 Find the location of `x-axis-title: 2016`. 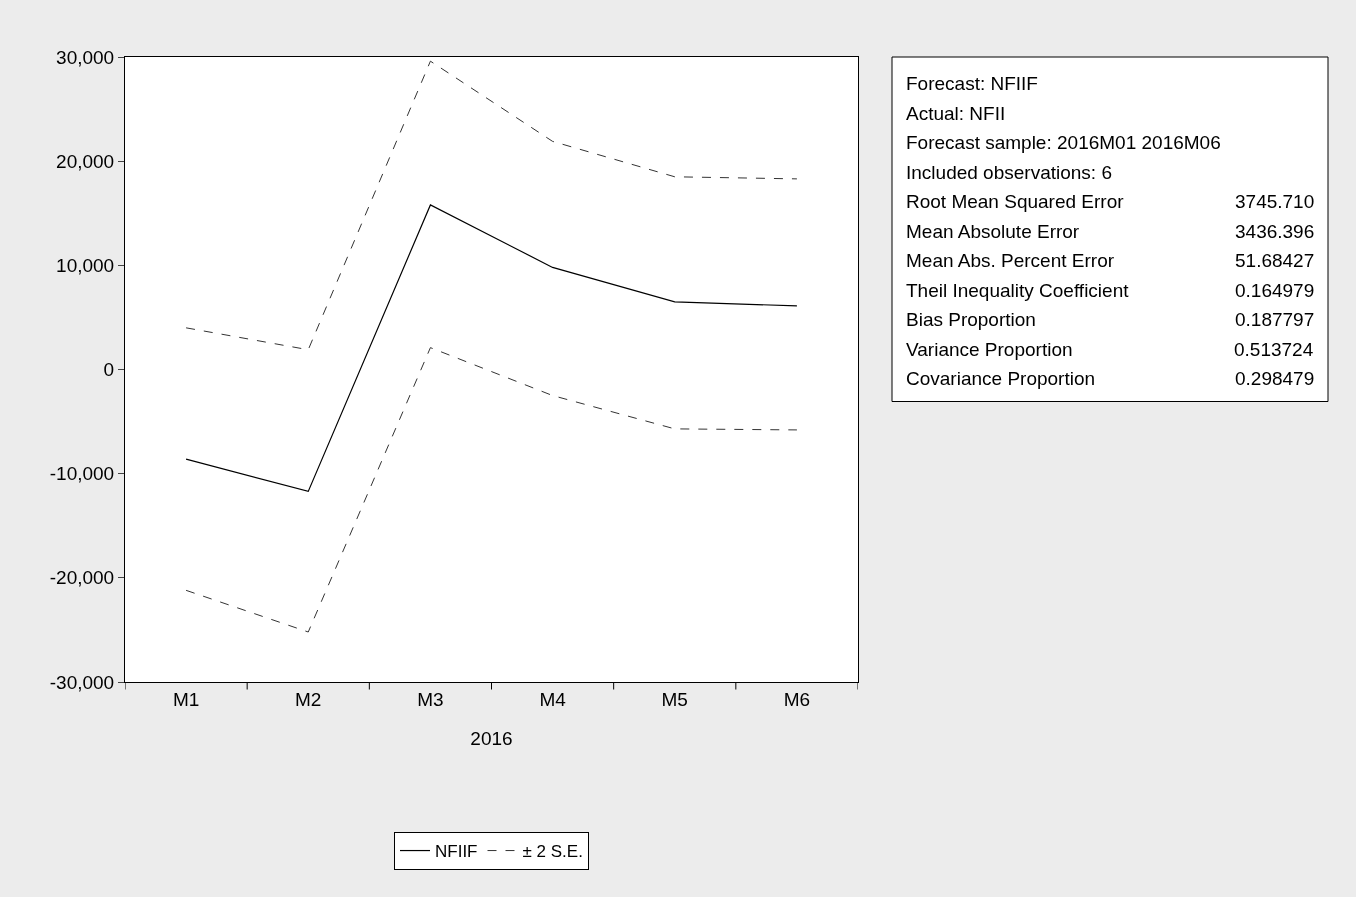

x-axis-title: 2016 is located at coordinates (491, 738).